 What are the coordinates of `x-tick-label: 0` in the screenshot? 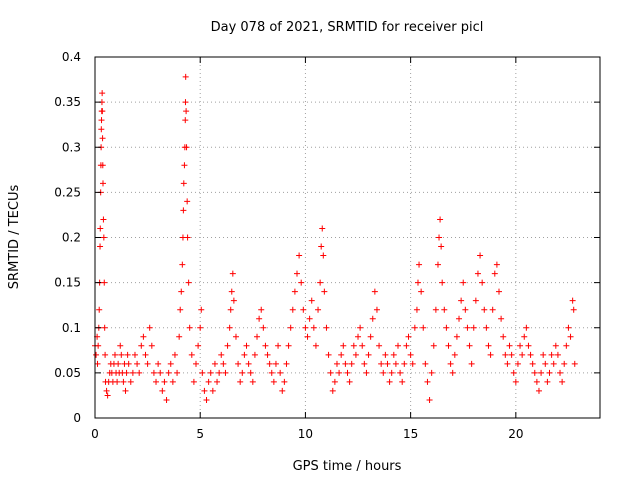 It's located at (95, 434).